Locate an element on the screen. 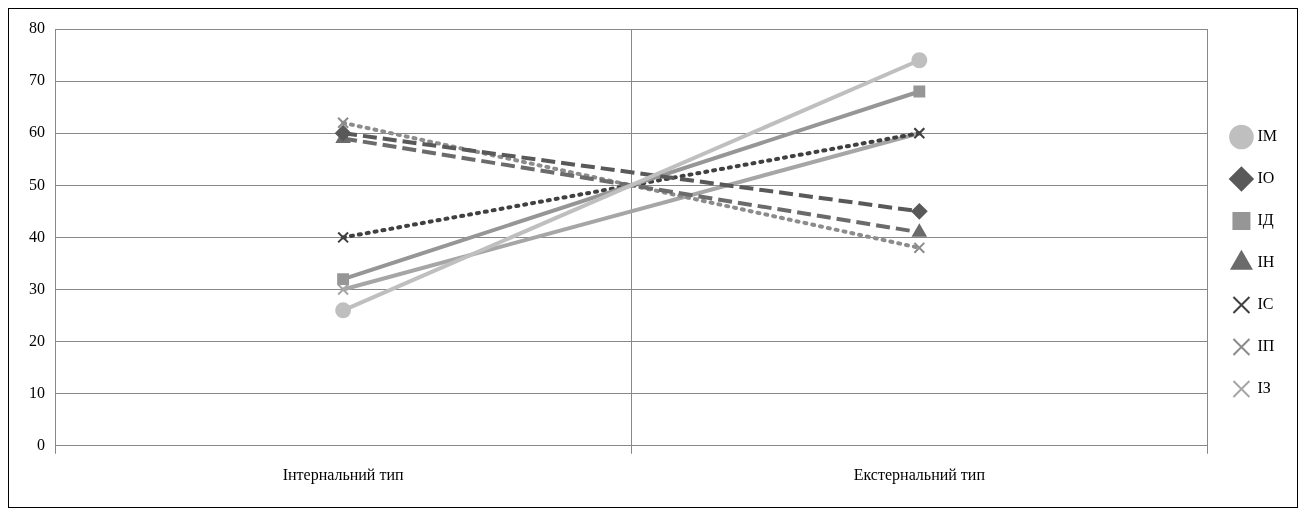 Image resolution: width=1307 pixels, height=518 pixels. y-tick-label: 20 is located at coordinates (37, 340).